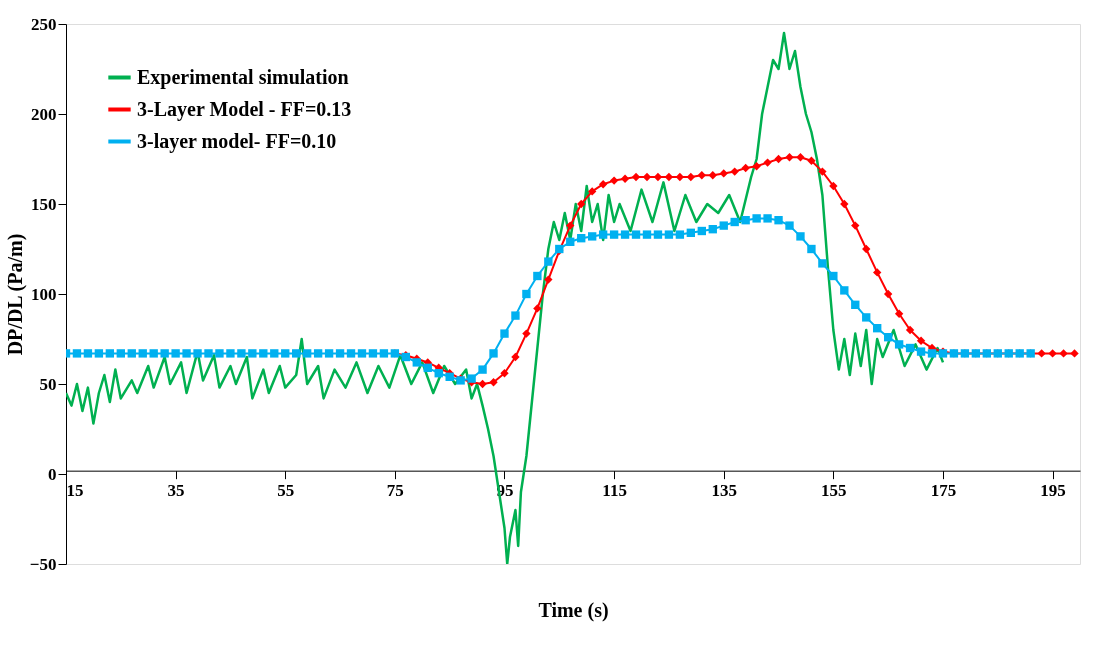 The image size is (1113, 646). I want to click on y-tick-label: 100, so click(44, 294).